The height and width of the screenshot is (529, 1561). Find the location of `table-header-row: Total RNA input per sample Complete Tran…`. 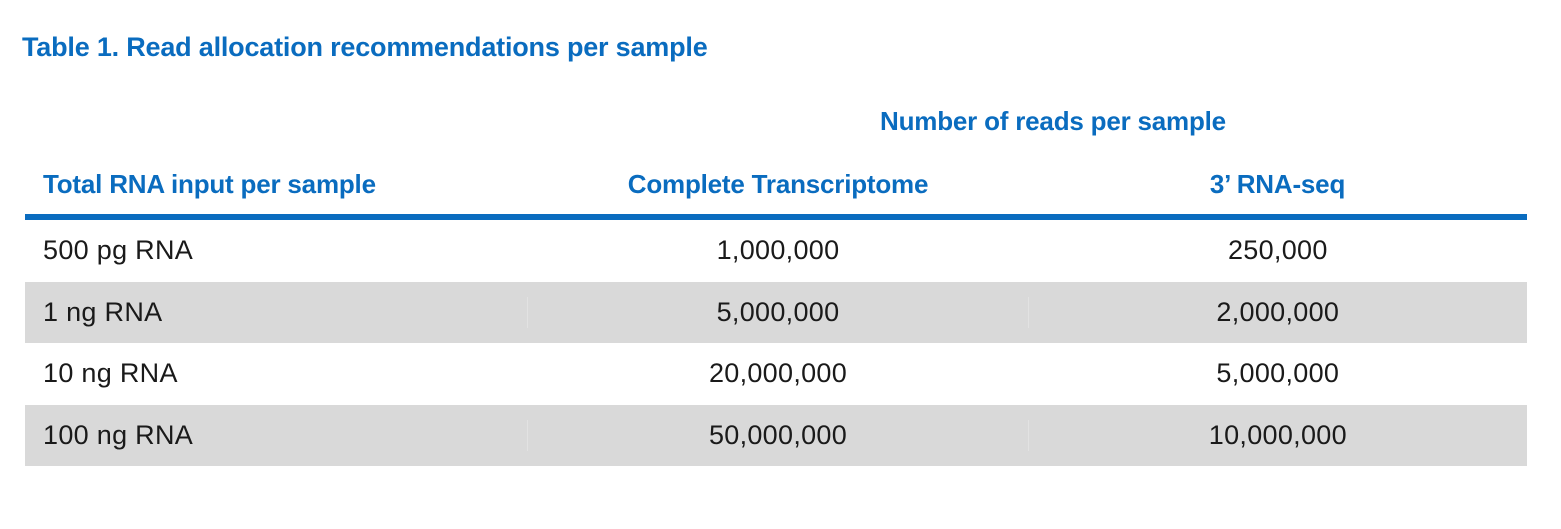

table-header-row: Total RNA input per sample Complete Tran… is located at coordinates (776, 187).